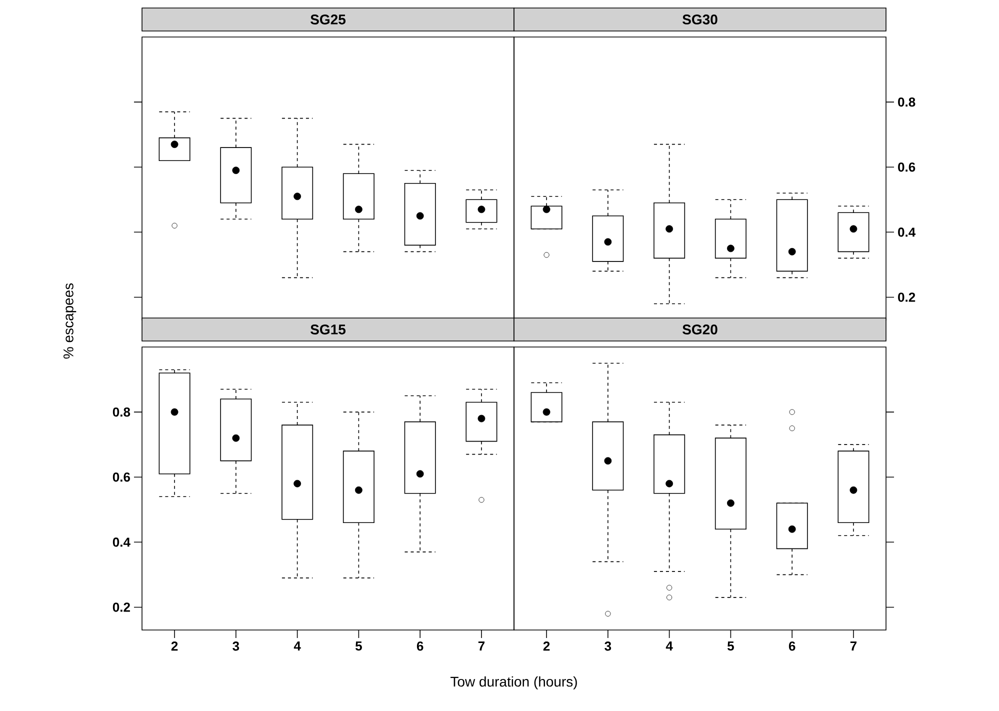 This screenshot has width=999, height=711. Describe the element at coordinates (70, 321) in the screenshot. I see `y-axis-title: % escapees` at that location.